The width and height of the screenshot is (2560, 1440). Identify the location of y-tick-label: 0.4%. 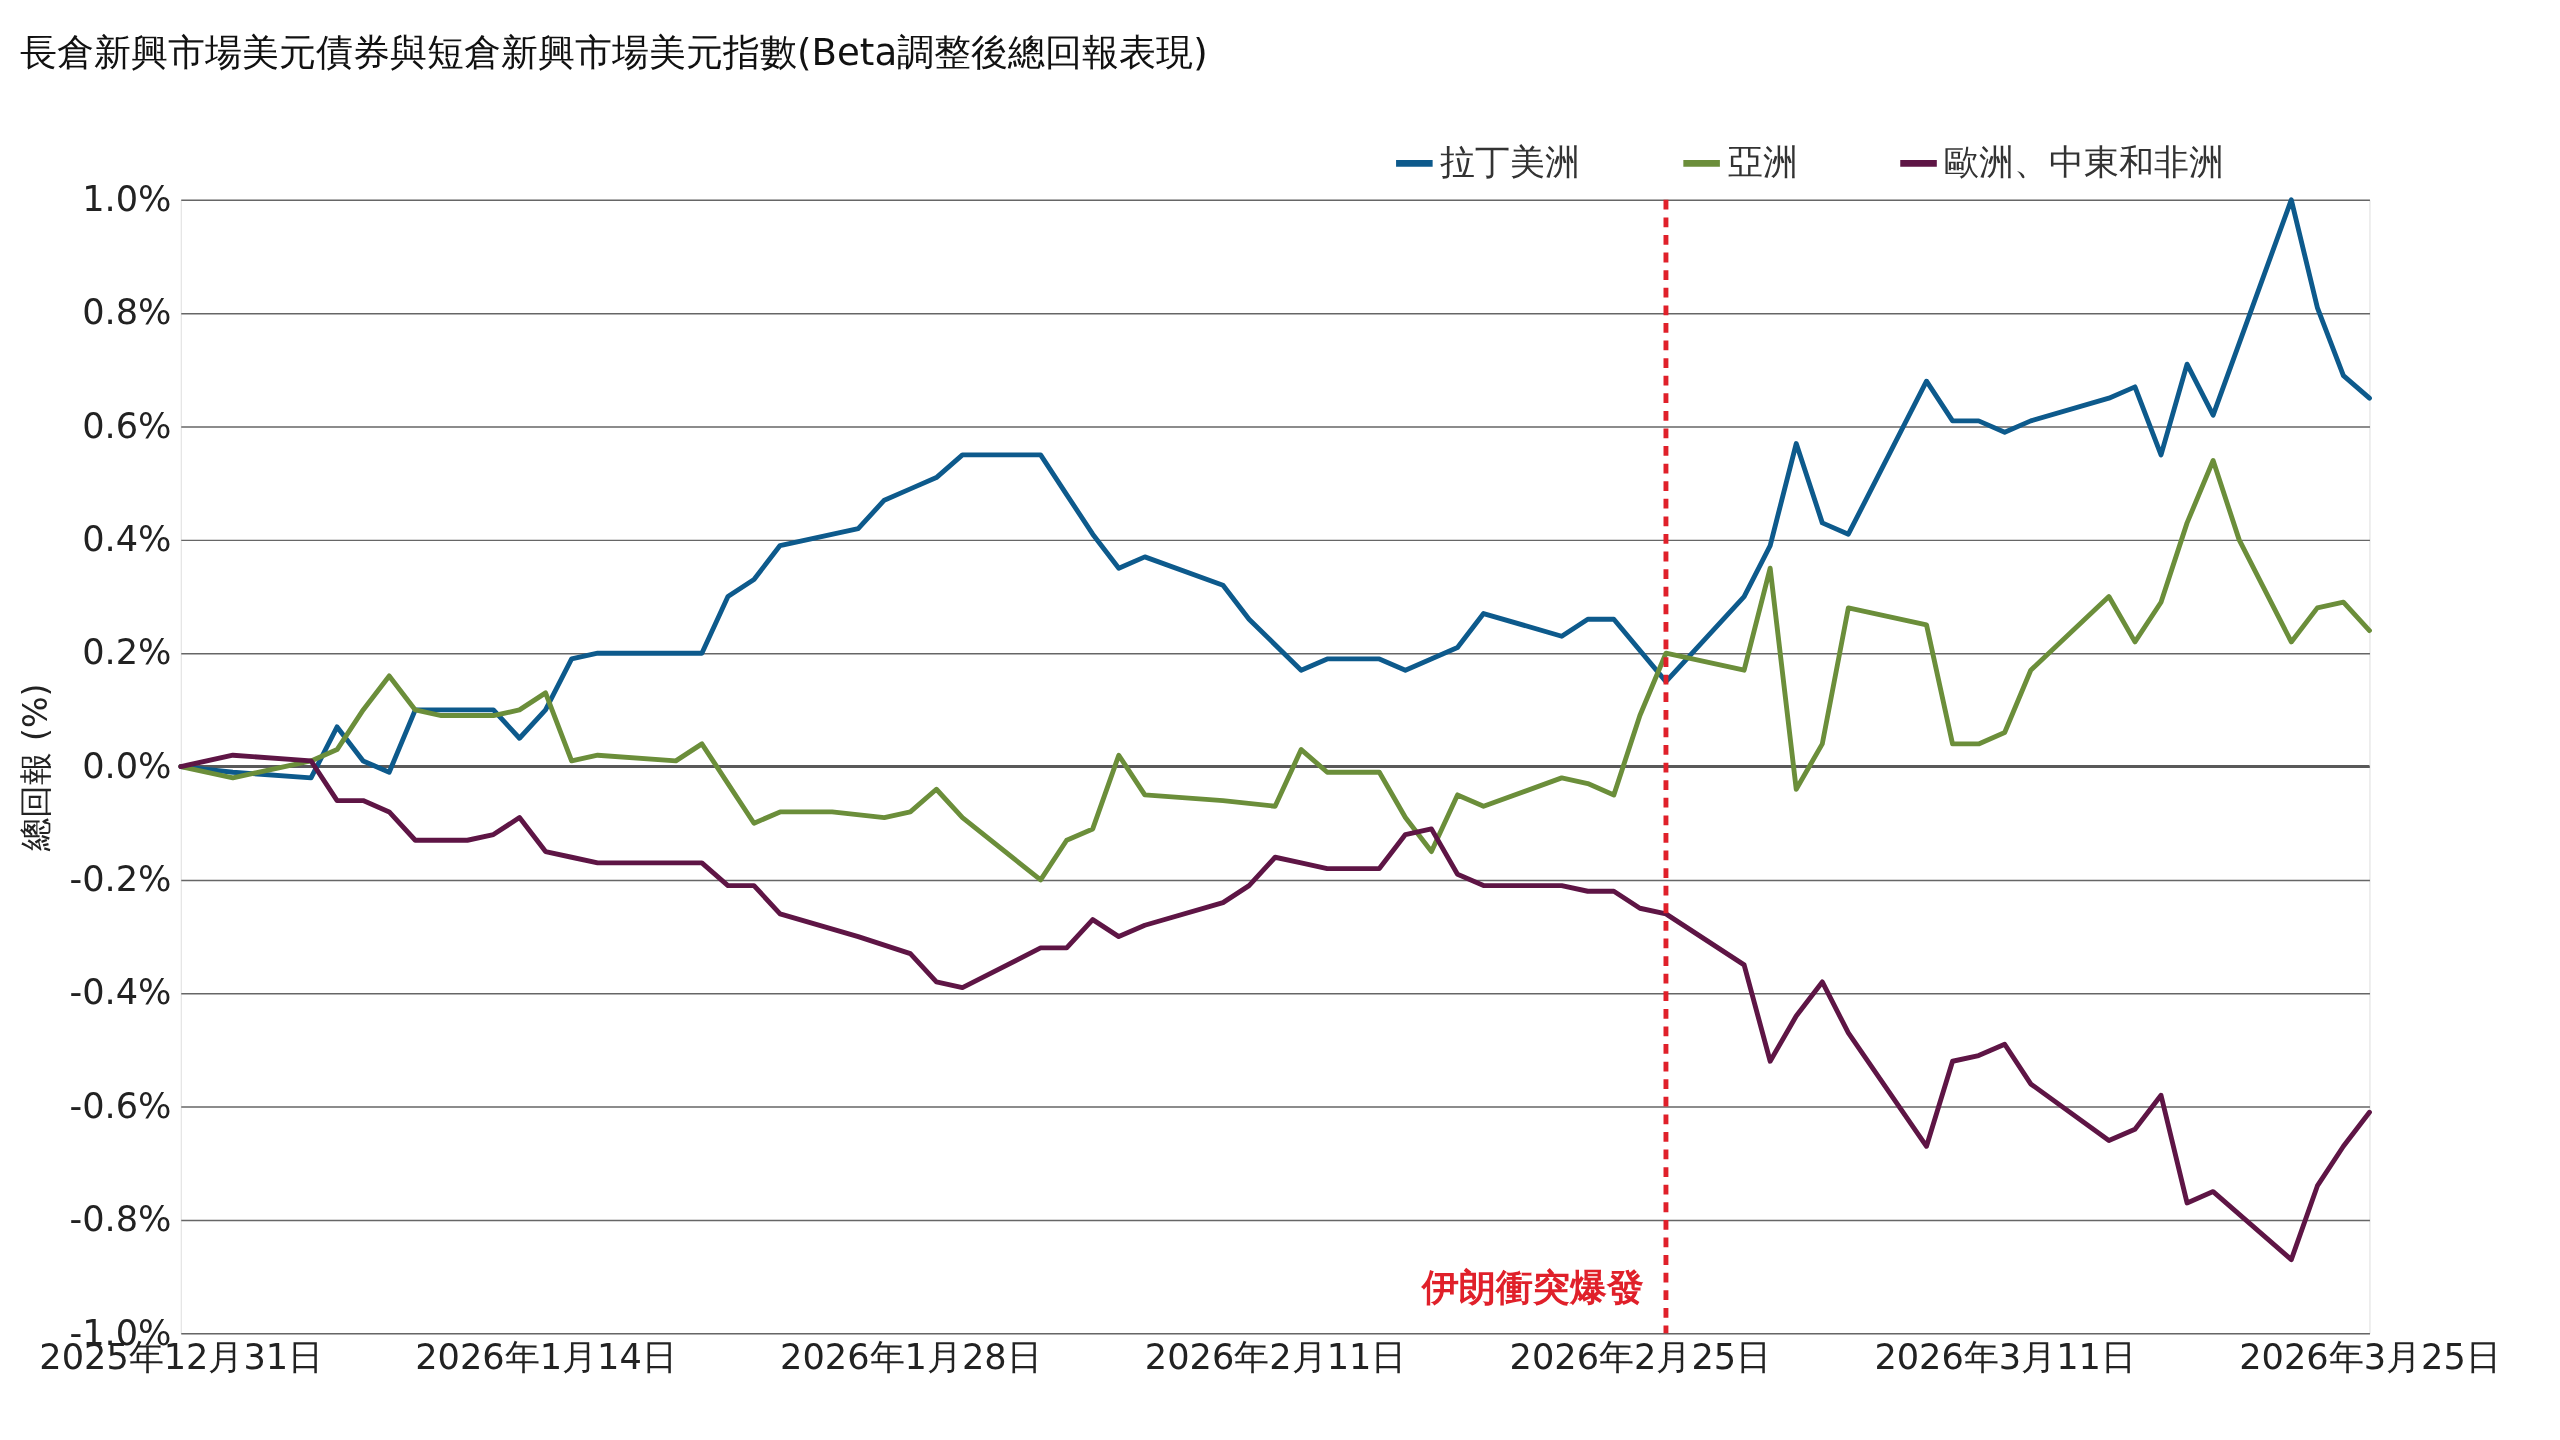
(127, 539).